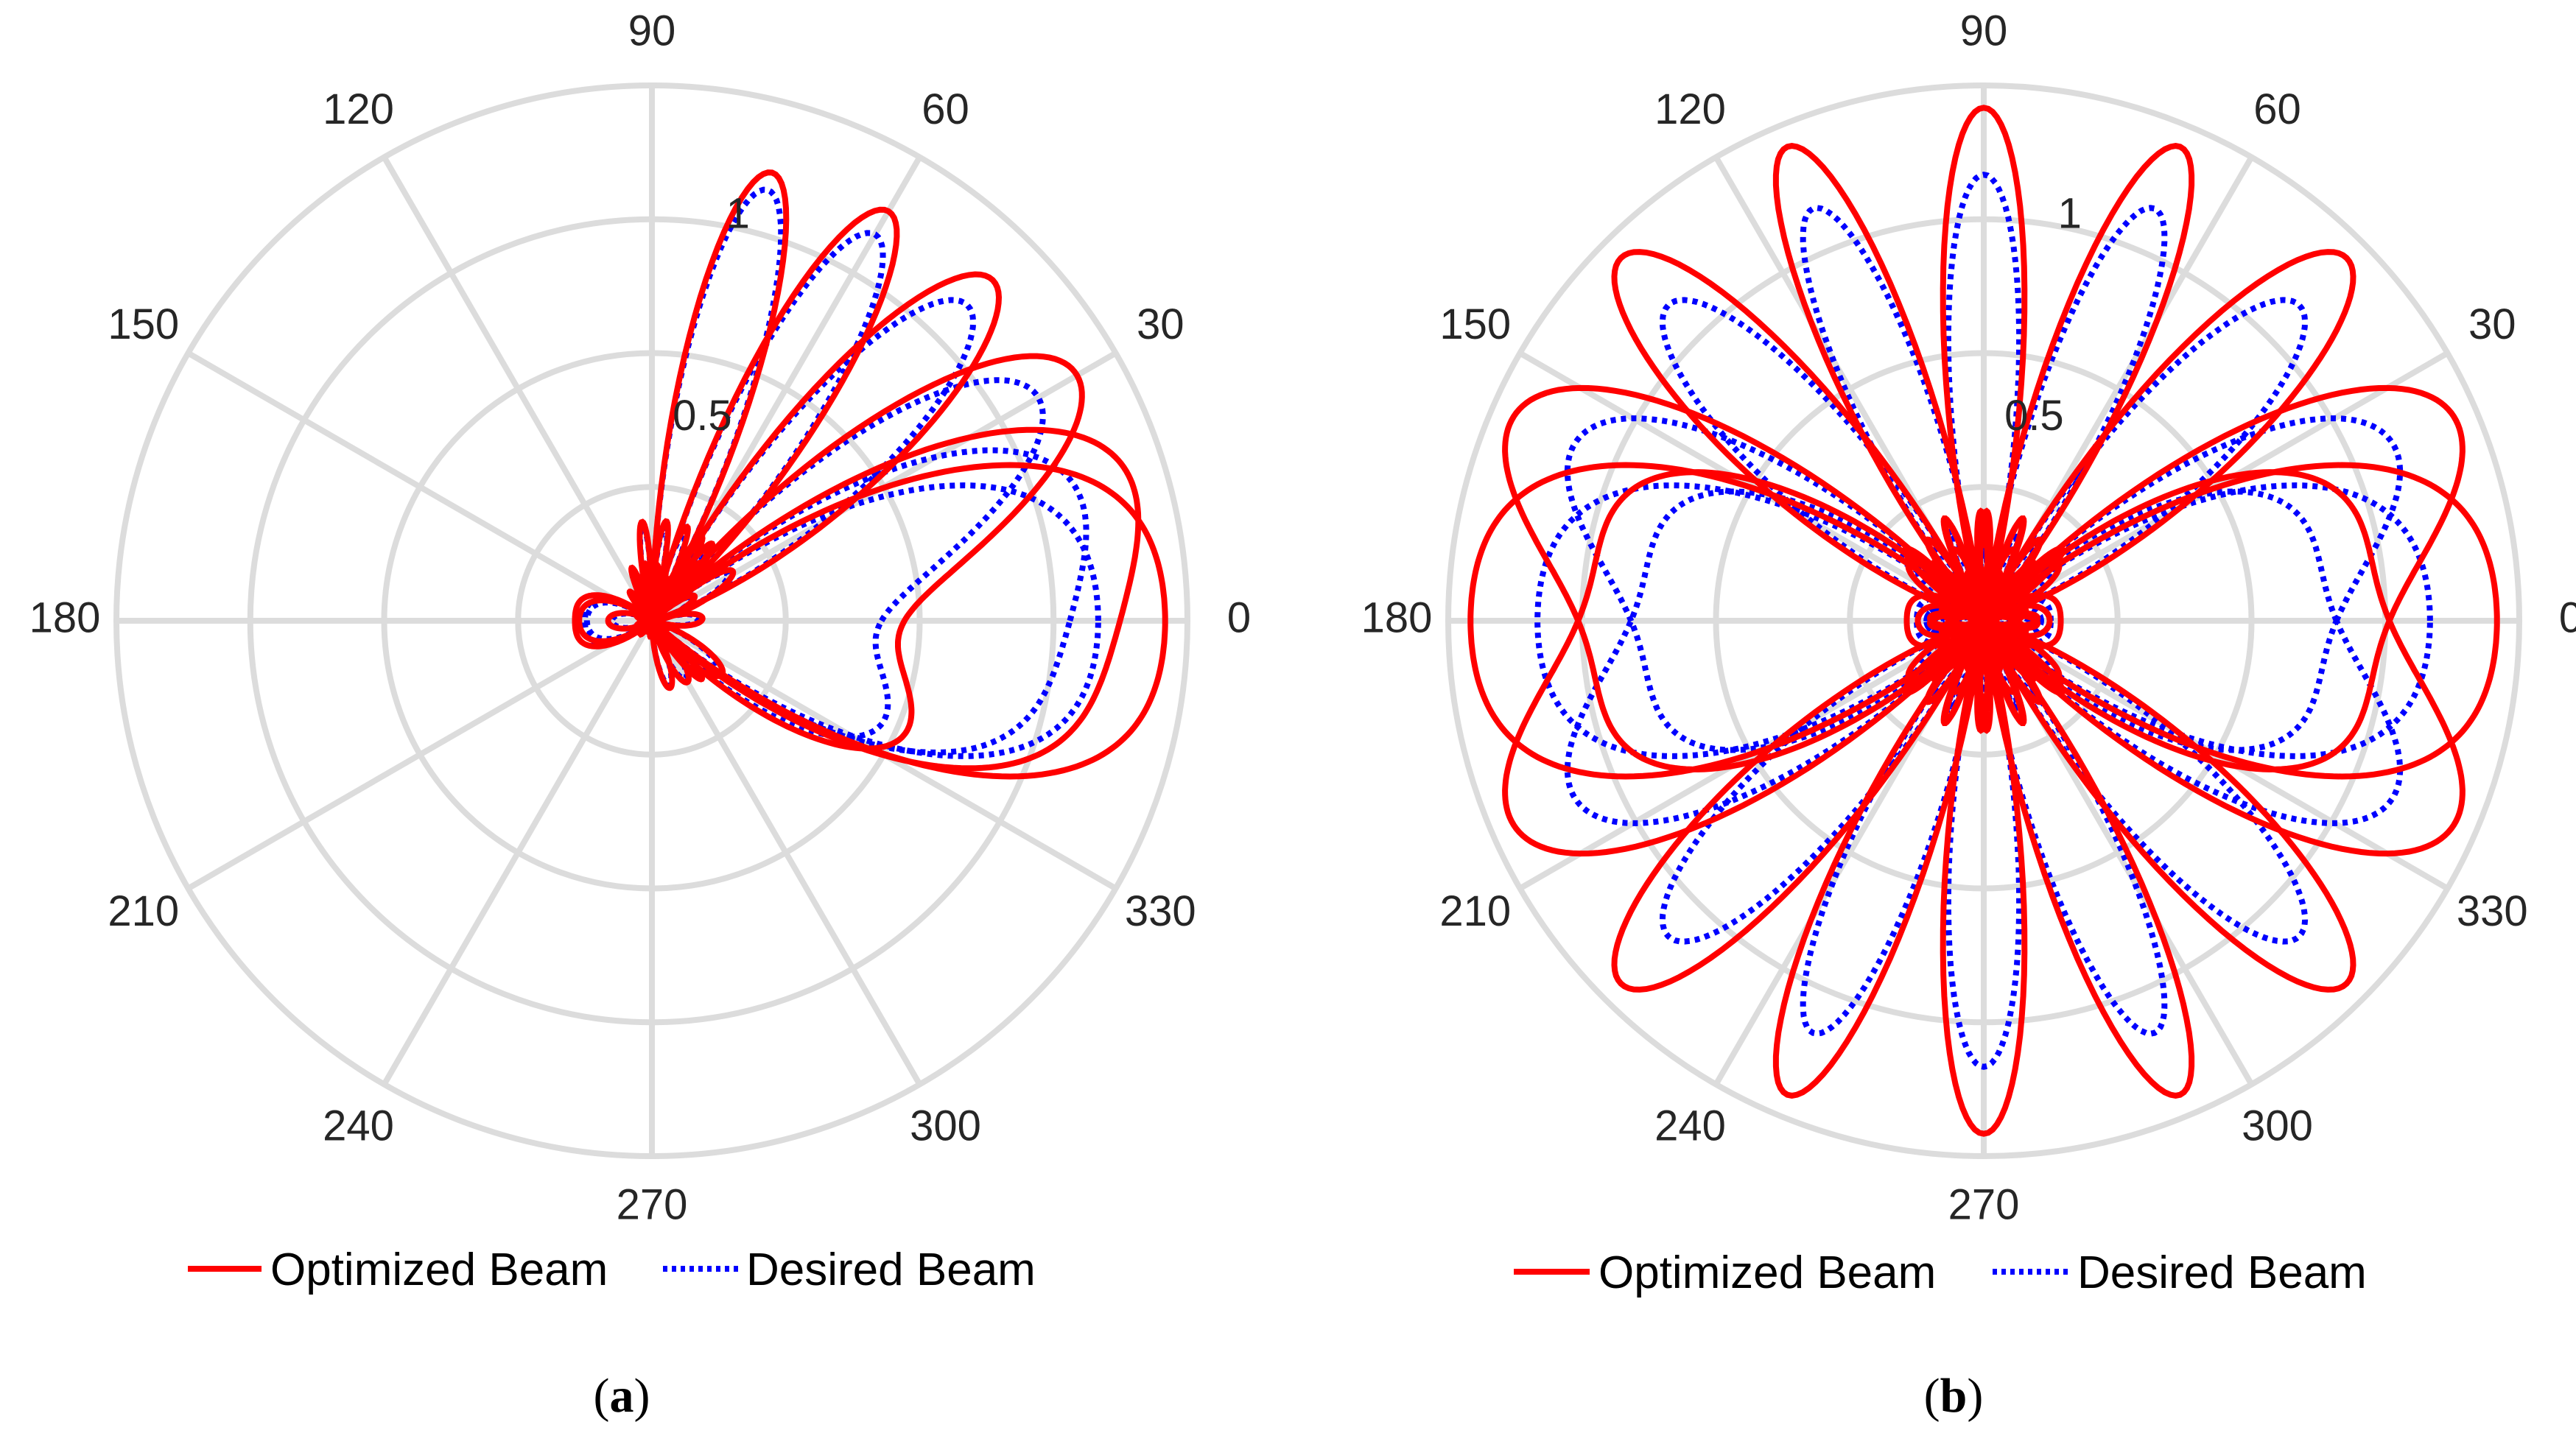 This screenshot has height=1433, width=2576. What do you see at coordinates (2065, 445) in the screenshot?
I see `desired-beam-line` at bounding box center [2065, 445].